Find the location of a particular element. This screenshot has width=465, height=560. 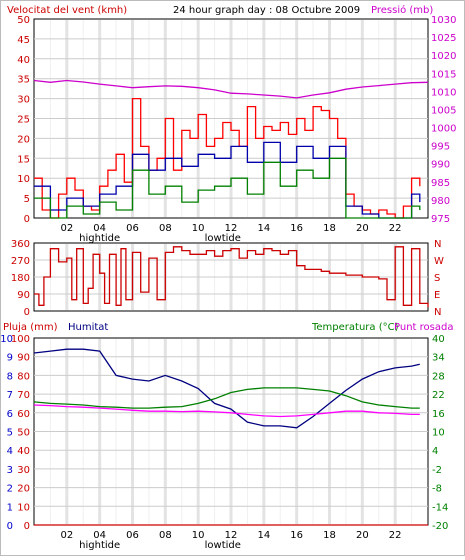

humidity-tick: 70 is located at coordinates (23, 395).